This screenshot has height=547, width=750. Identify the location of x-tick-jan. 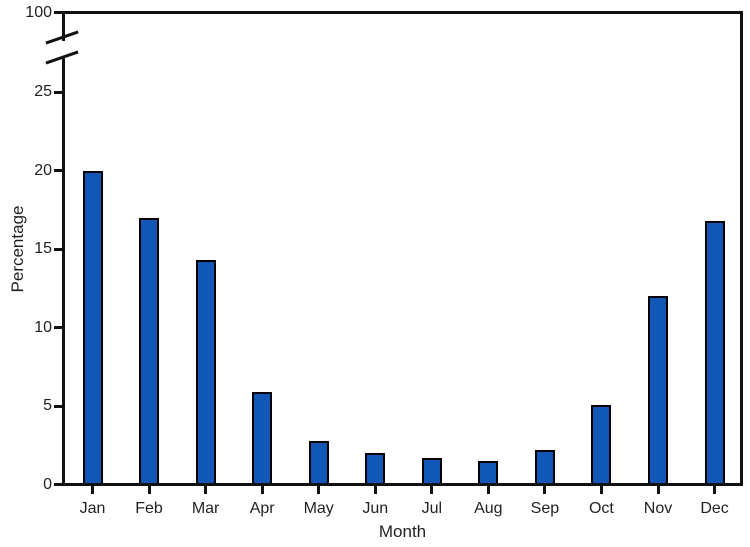
(92, 490).